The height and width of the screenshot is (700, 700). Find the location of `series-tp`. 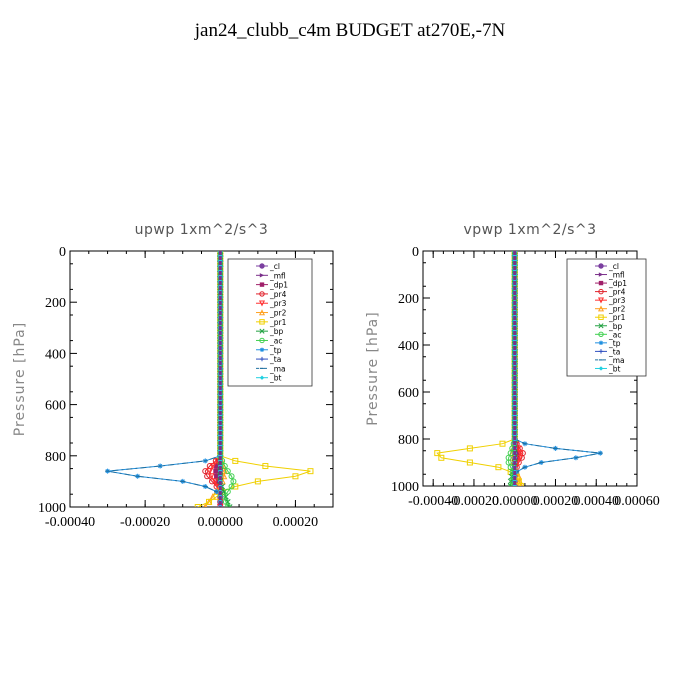

series-tp is located at coordinates (164, 379).